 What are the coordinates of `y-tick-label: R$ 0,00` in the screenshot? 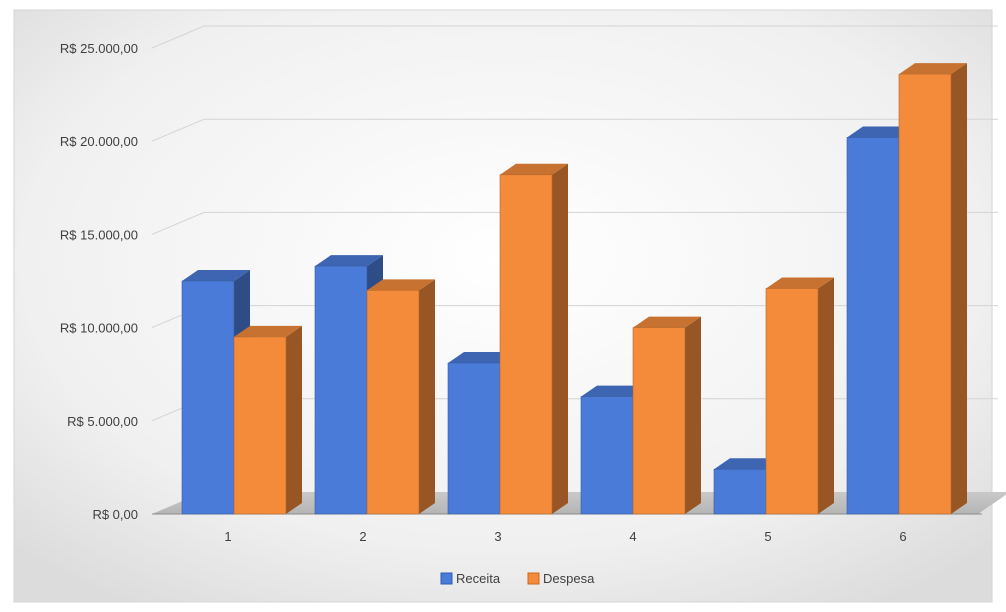 It's located at (115, 514).